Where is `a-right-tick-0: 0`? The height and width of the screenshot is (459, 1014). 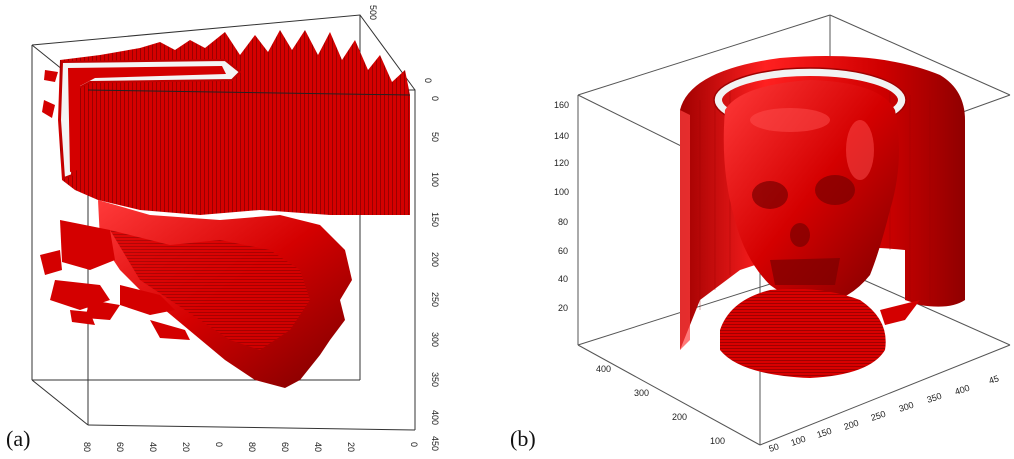
a-right-tick-0: 0 is located at coordinates (435, 98).